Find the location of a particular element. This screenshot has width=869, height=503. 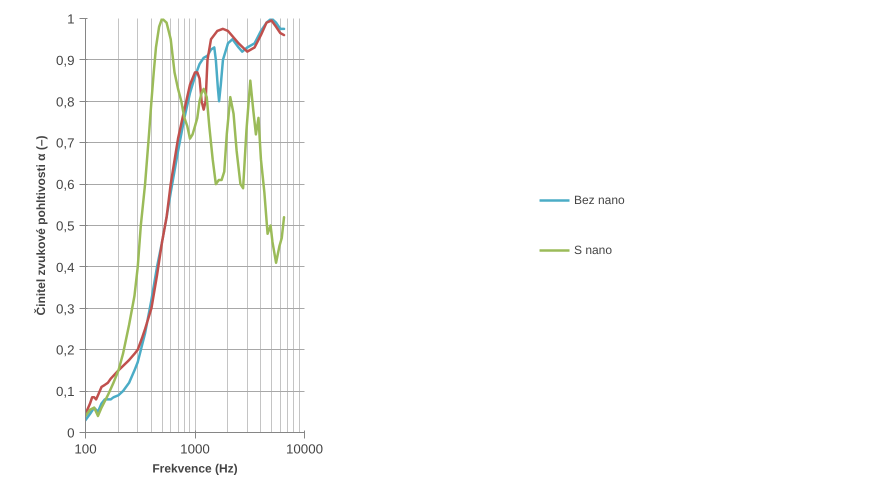

y-tick-label: 0,9 is located at coordinates (65, 60).